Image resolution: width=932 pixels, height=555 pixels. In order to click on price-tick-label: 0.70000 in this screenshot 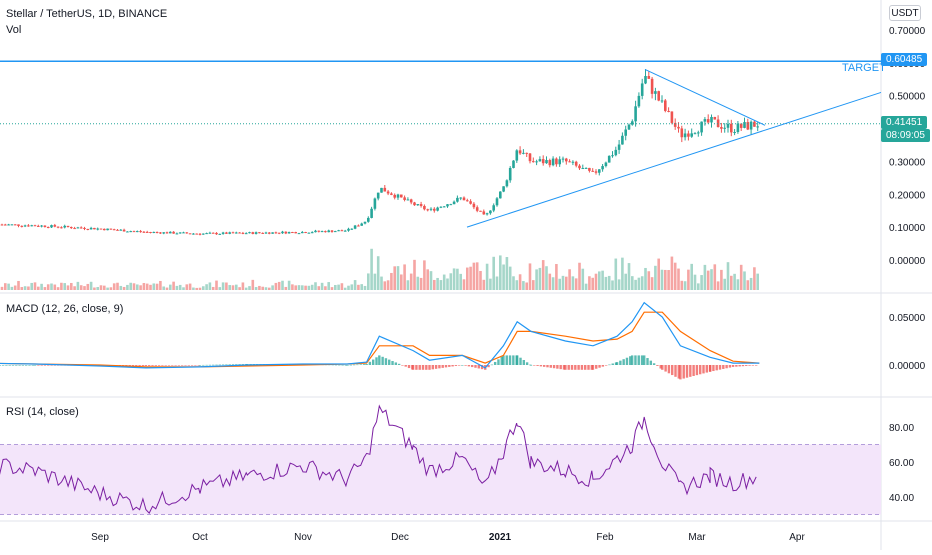, I will do `click(907, 31)`.